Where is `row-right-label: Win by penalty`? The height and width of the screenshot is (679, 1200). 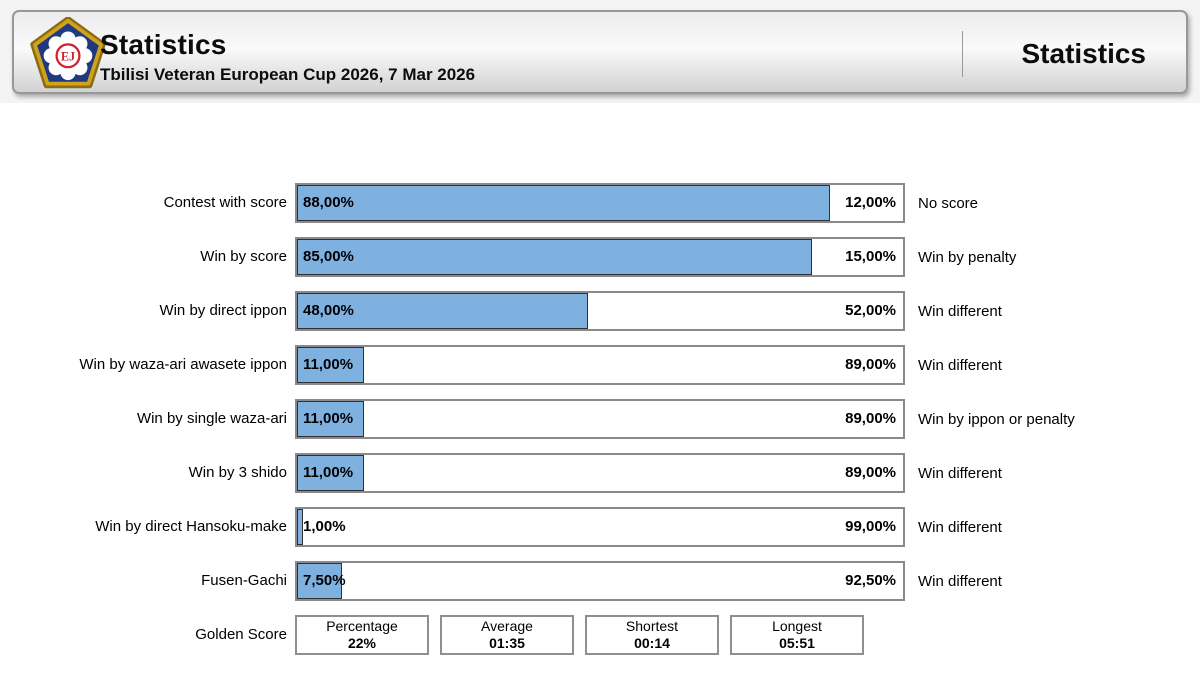 row-right-label: Win by penalty is located at coordinates (967, 257).